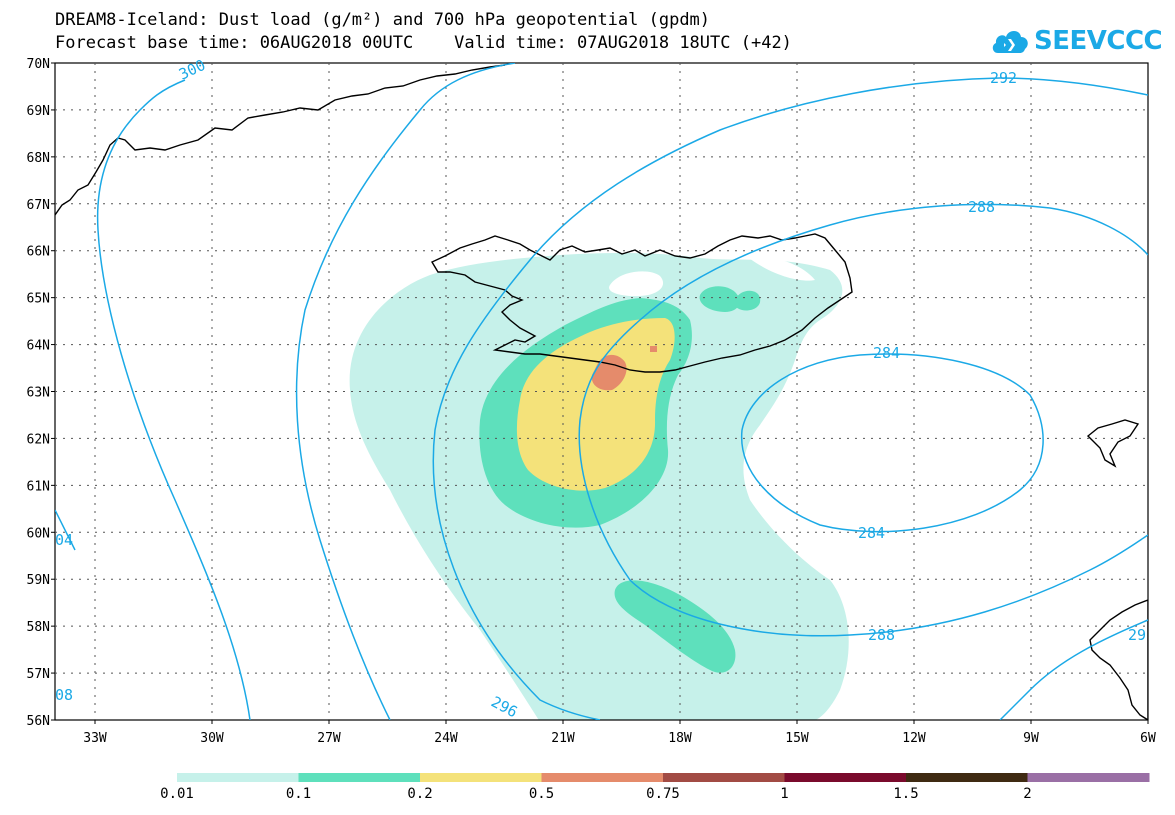 Image resolution: width=1175 pixels, height=815 pixels. What do you see at coordinates (420, 794) in the screenshot?
I see `colorbar-label: 0.2` at bounding box center [420, 794].